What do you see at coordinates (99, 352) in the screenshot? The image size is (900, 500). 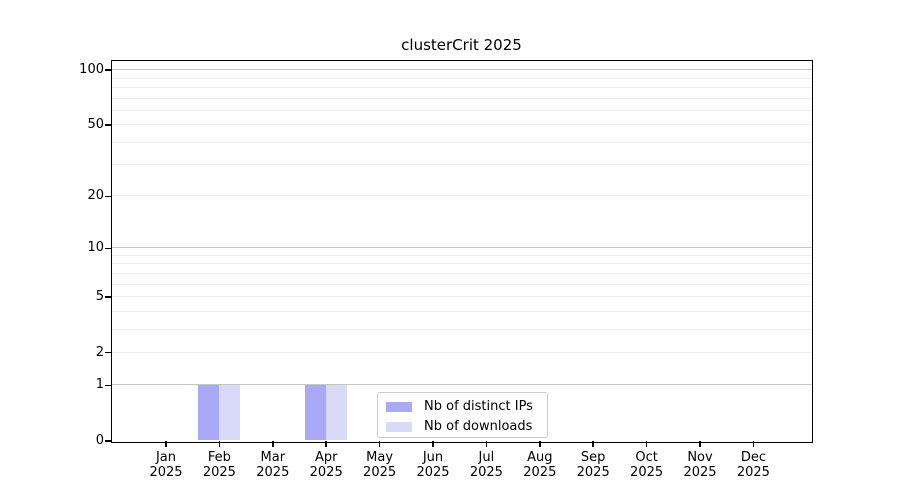 I see `y-tick-label: 2` at bounding box center [99, 352].